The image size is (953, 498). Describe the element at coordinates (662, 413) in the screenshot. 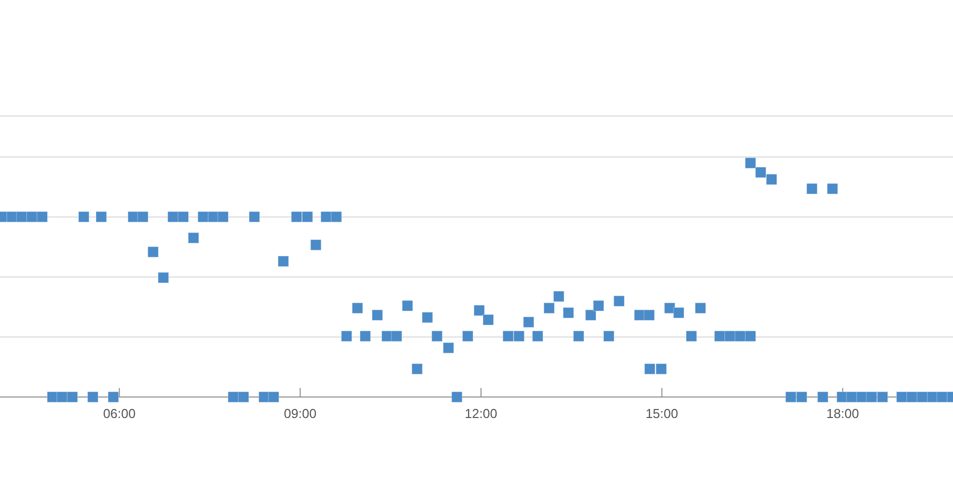

I see `x-tick-label: 15:00` at that location.